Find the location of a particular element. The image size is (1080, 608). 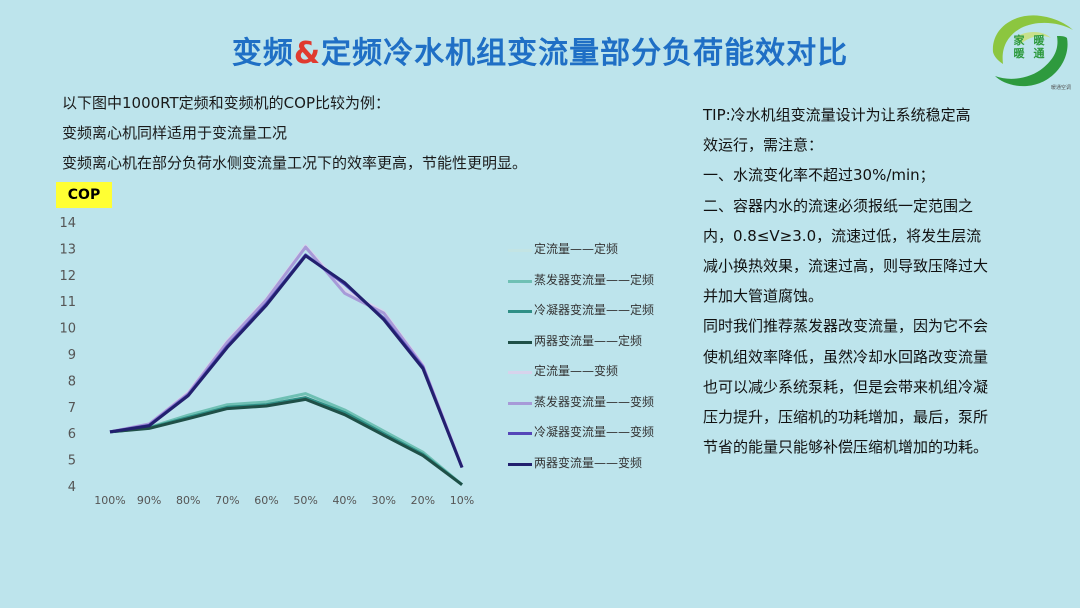

legend-label: 两器变流量——定频 is located at coordinates (588, 340).